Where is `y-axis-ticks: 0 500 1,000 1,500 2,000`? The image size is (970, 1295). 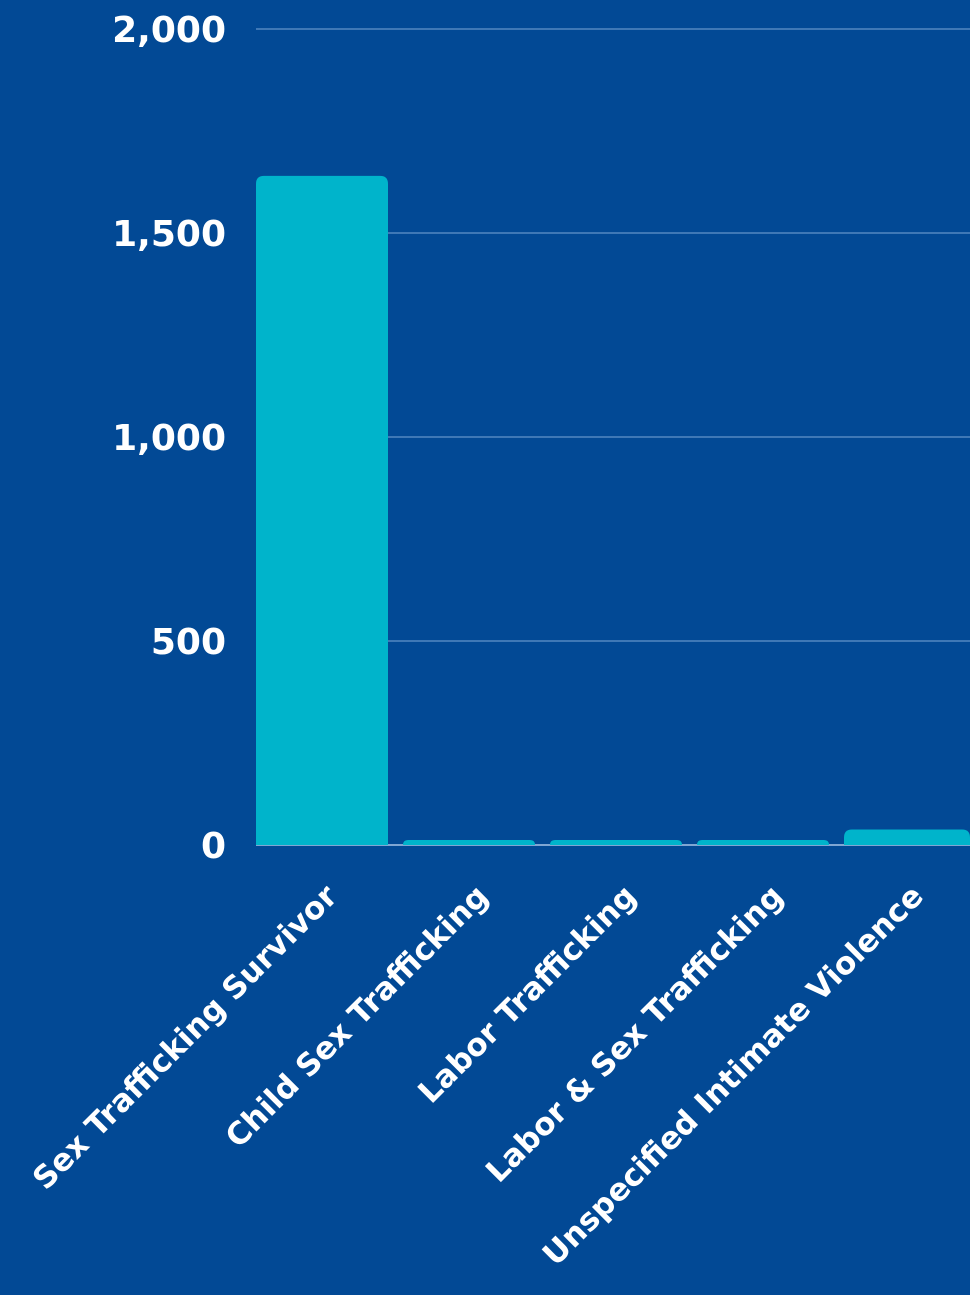 y-axis-ticks: 0 500 1,000 1,500 2,000 is located at coordinates (169, 438).